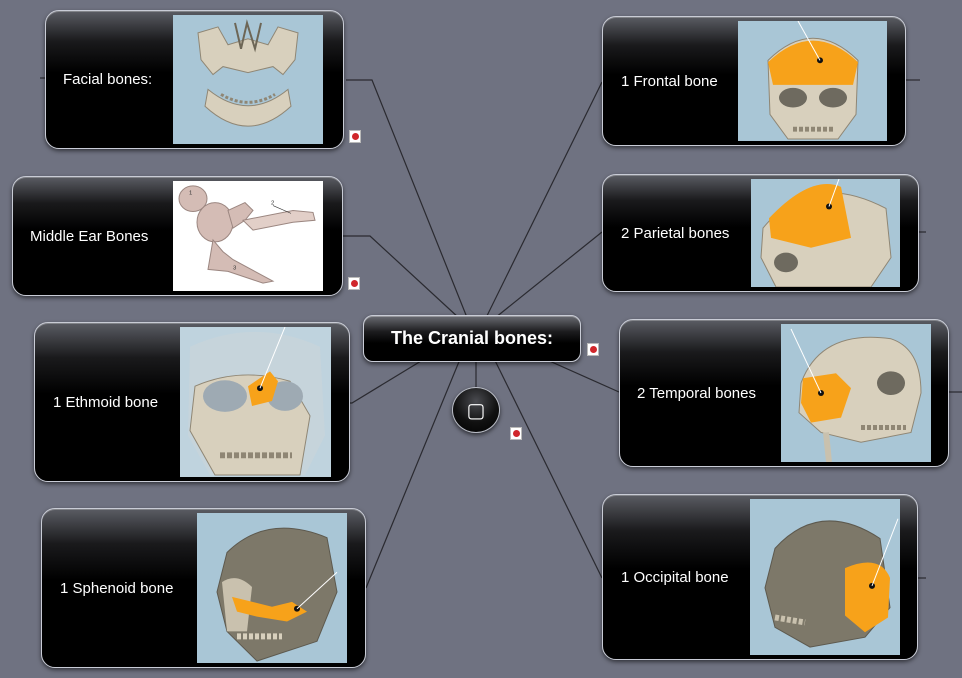 The width and height of the screenshot is (962, 678). What do you see at coordinates (108, 79) in the screenshot?
I see `topic-facial-bones-label: Facial bones:` at bounding box center [108, 79].